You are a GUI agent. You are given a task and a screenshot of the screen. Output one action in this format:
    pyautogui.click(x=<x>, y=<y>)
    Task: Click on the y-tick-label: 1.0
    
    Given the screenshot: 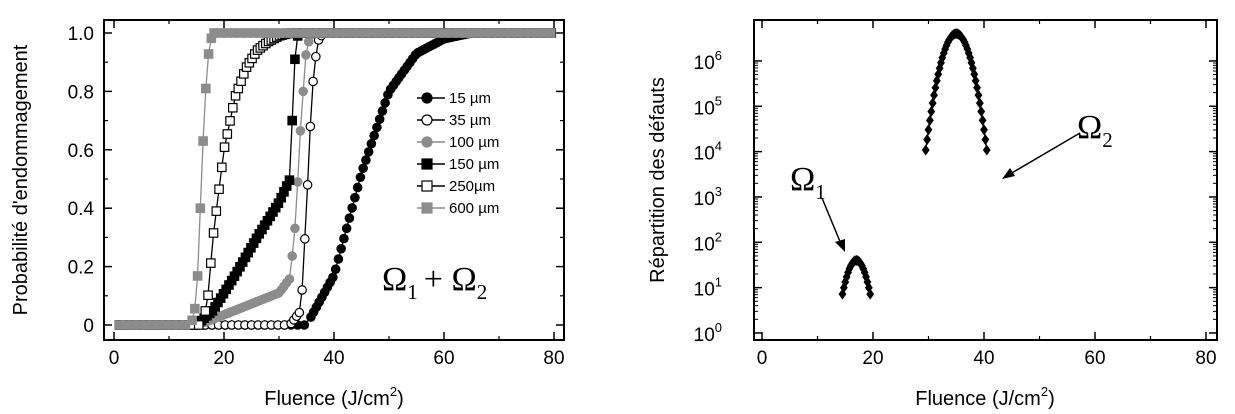 What is the action you would take?
    pyautogui.click(x=81, y=34)
    